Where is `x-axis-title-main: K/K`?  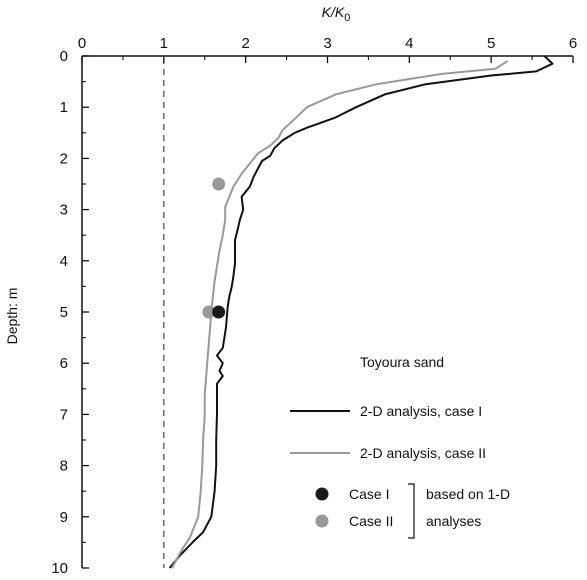
x-axis-title-main: K/K is located at coordinates (333, 12).